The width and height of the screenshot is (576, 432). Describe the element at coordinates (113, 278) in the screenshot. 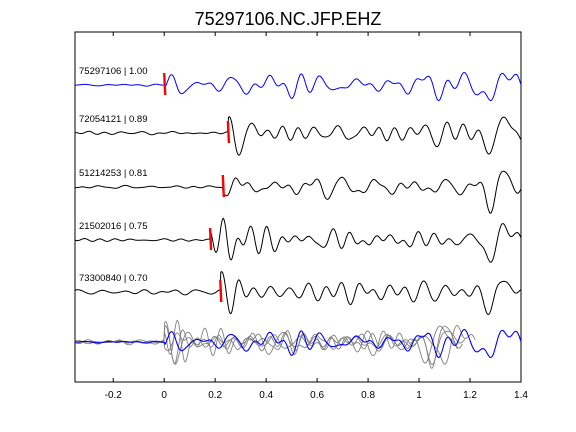

I see `trace-label: 73300840 | 0.70` at that location.